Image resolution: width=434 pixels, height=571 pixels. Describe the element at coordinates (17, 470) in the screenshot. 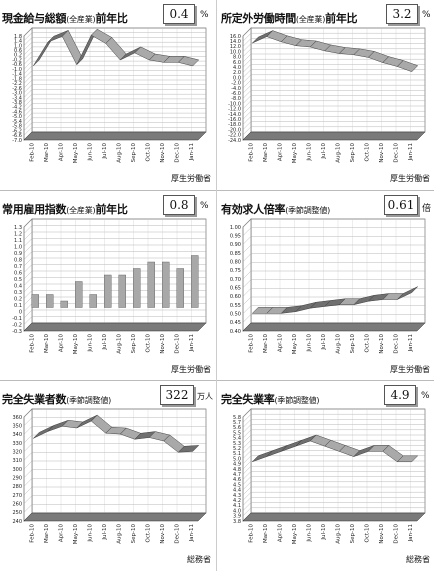

I see `y-tick-label: 300` at that location.